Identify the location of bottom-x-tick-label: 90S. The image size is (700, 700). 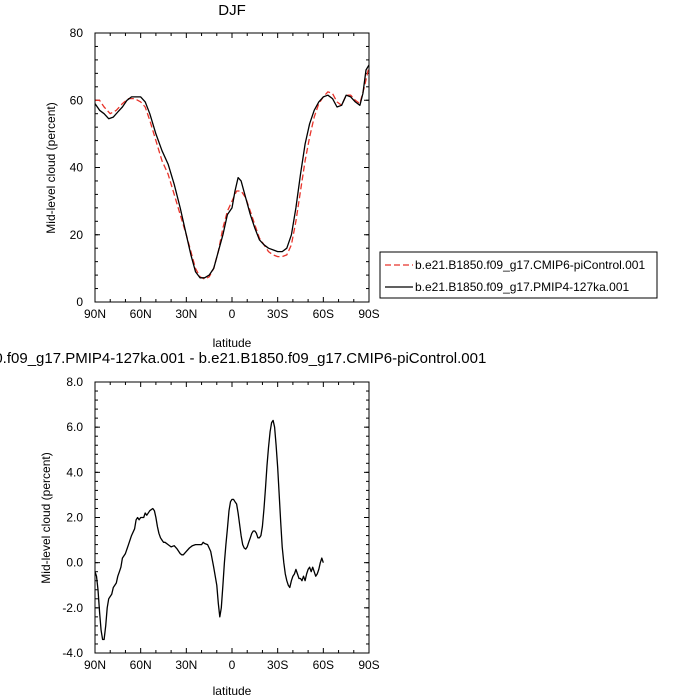
(368, 665).